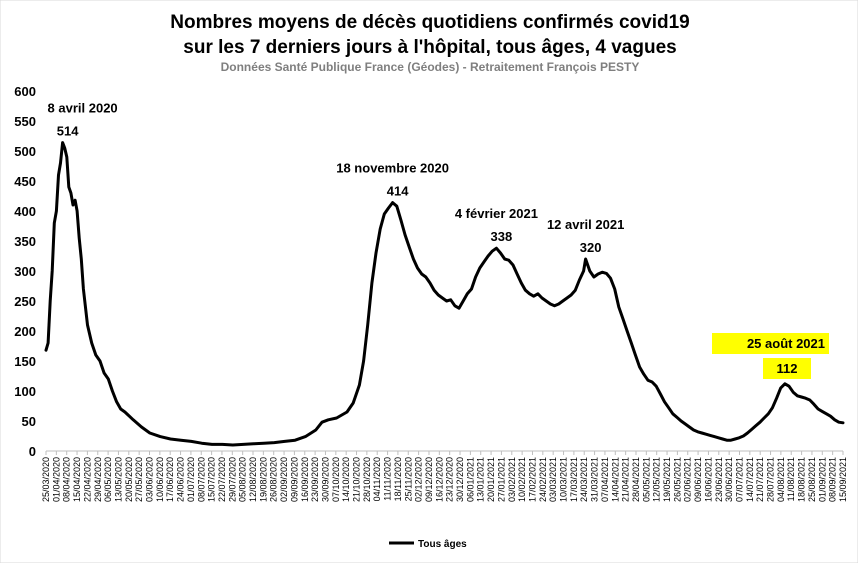  Describe the element at coordinates (408, 479) in the screenshot. I see `x-tick-label: 25/11/2020` at that location.